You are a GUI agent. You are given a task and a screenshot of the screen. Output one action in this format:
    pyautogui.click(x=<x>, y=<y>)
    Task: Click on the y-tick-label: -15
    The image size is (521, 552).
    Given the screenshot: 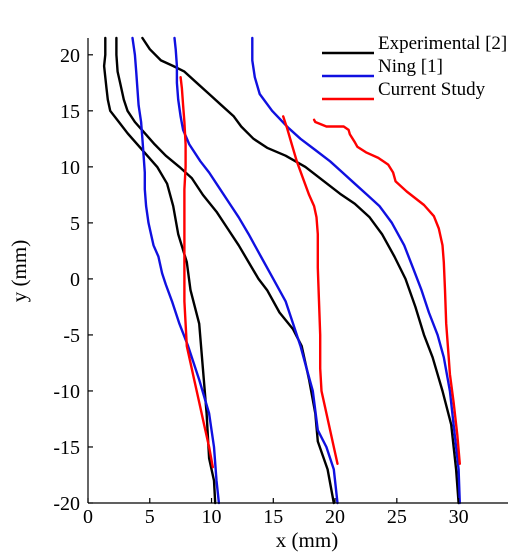 What is the action you would take?
    pyautogui.click(x=66, y=448)
    